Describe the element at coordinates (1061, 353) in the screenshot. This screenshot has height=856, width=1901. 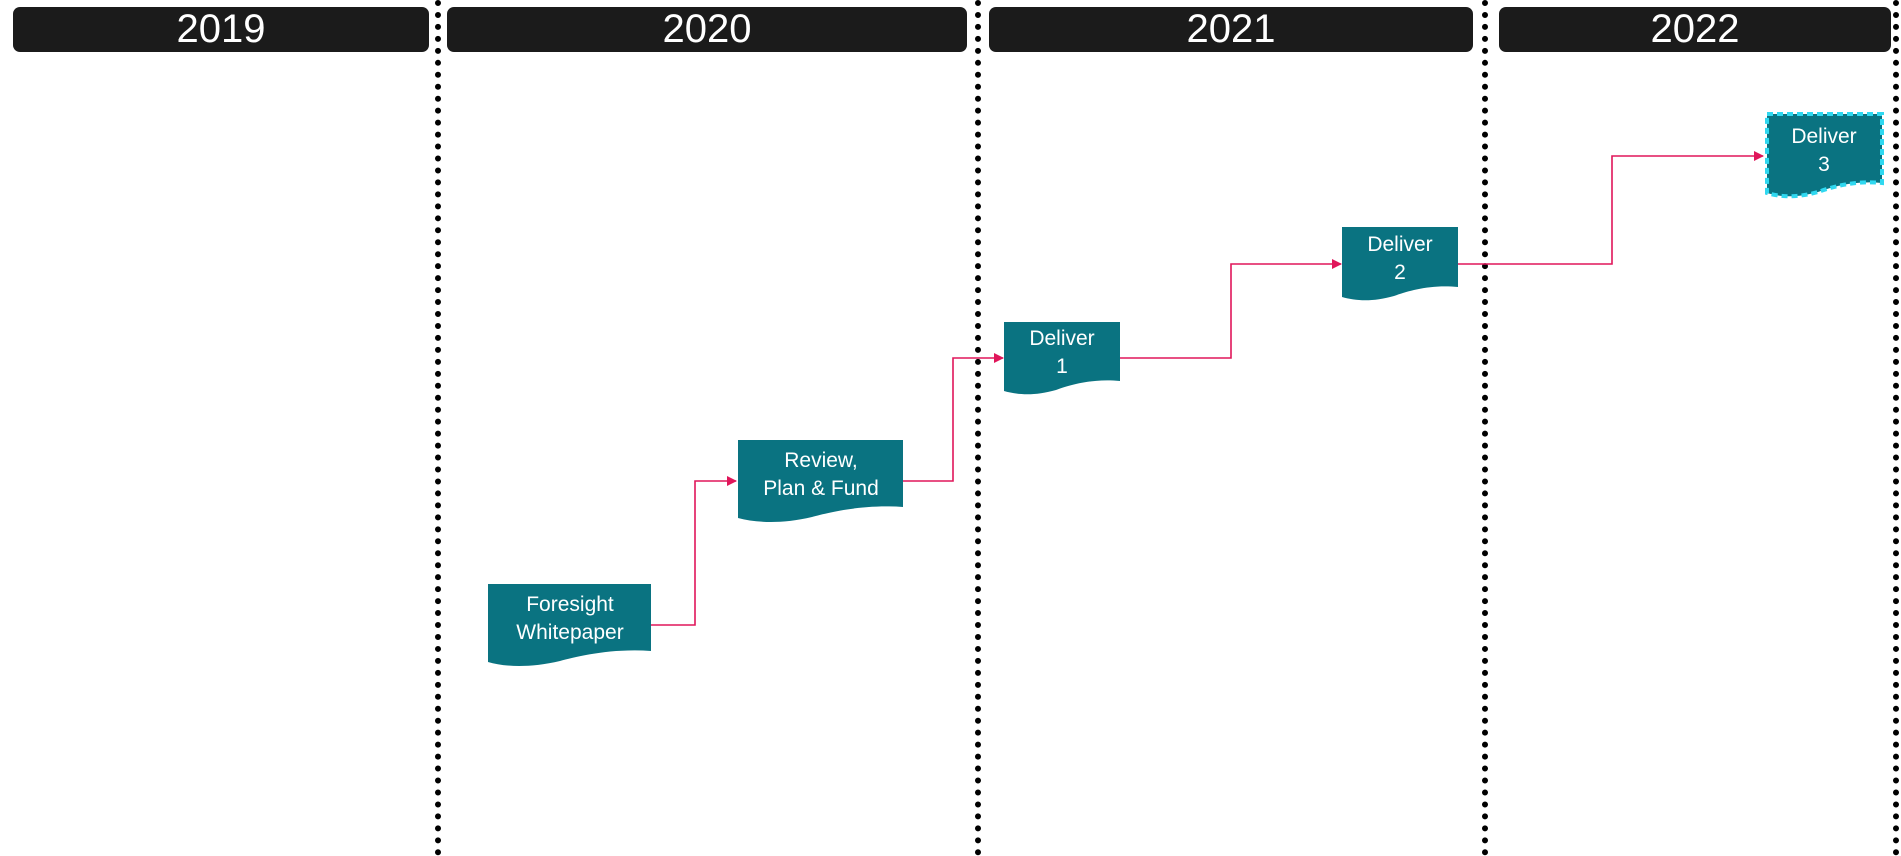
I see `node-deliver-1-label: Deliver 1` at that location.